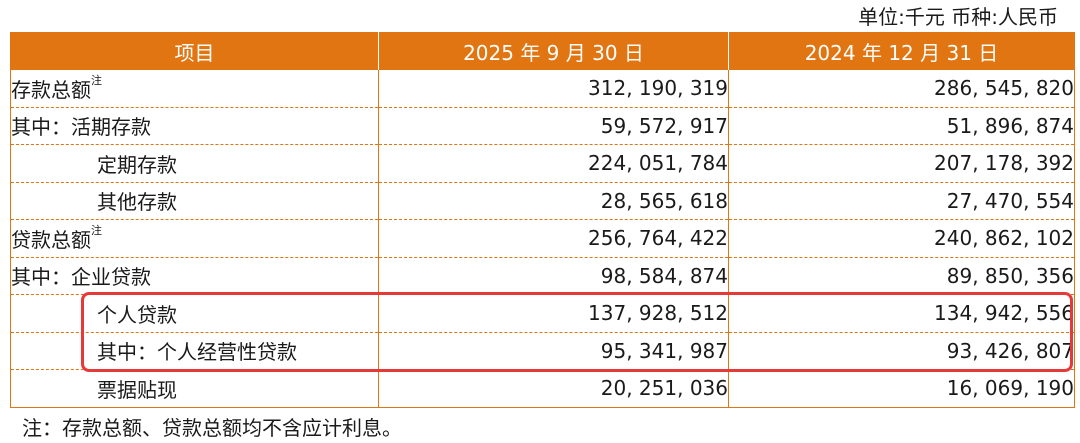 The image size is (1080, 443). I want to click on table-row: 其中：活期存款 59, 572, 917 51, 896, 874, so click(542, 125).